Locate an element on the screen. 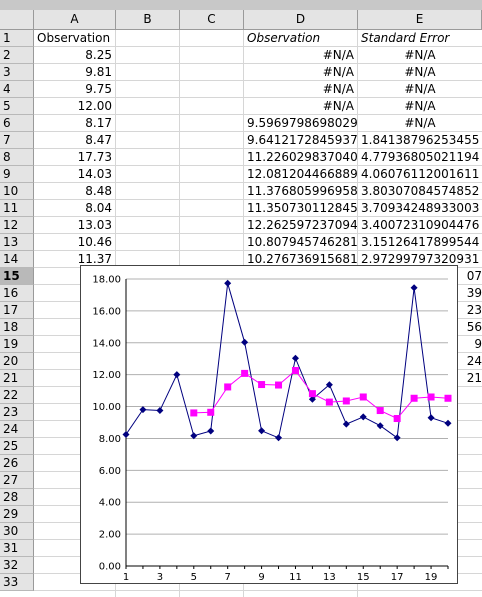  cell-e: 4.06076112001611 is located at coordinates (420, 174).